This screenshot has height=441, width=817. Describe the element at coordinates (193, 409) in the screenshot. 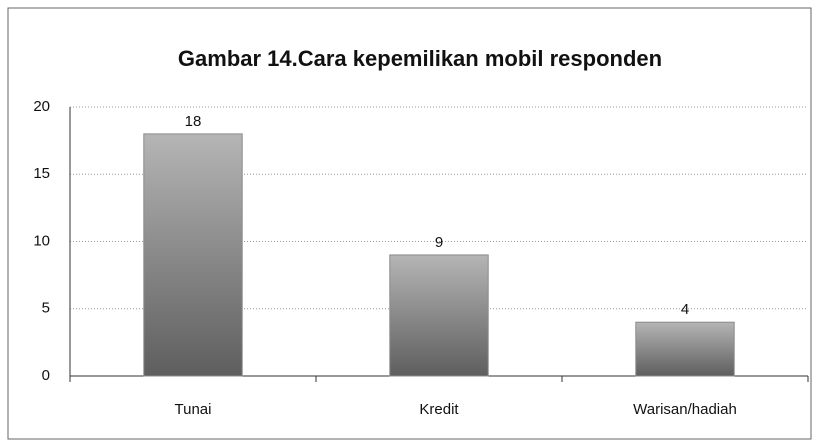

I see `x-tick-label: Tunai` at that location.